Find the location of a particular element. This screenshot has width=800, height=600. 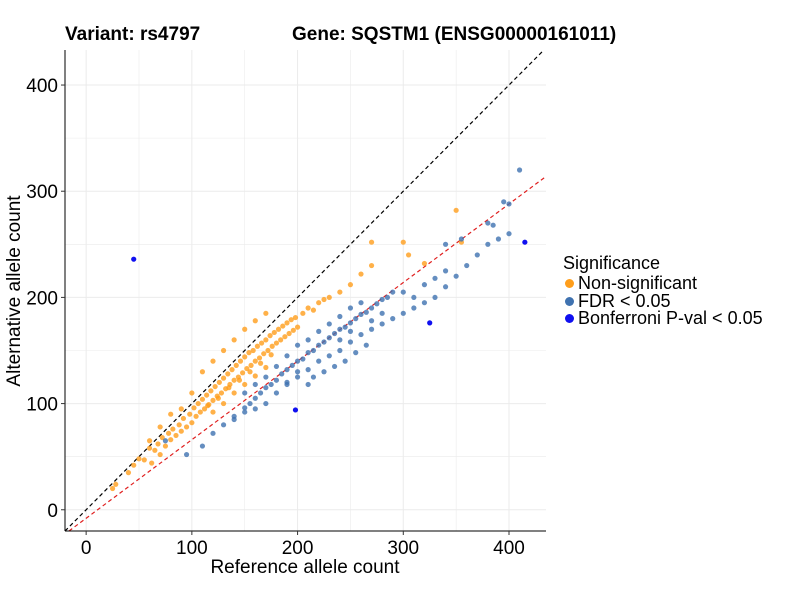

legend-item-bonferroni: Bonferroni P-val < 0.05 is located at coordinates (663, 318).